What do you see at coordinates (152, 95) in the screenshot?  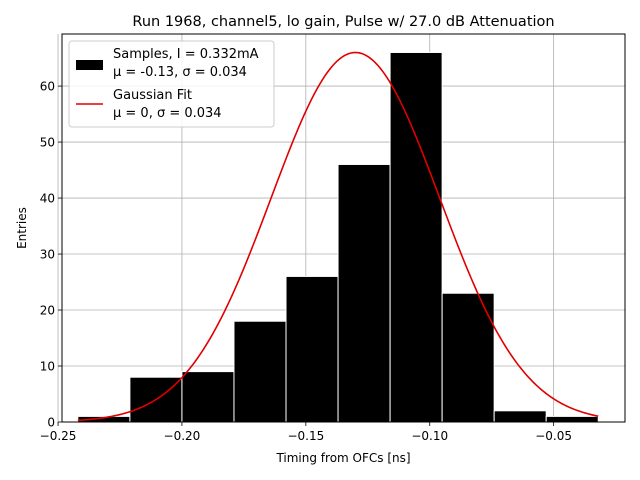 I see `legend-fit-label: Gaussian Fit` at bounding box center [152, 95].